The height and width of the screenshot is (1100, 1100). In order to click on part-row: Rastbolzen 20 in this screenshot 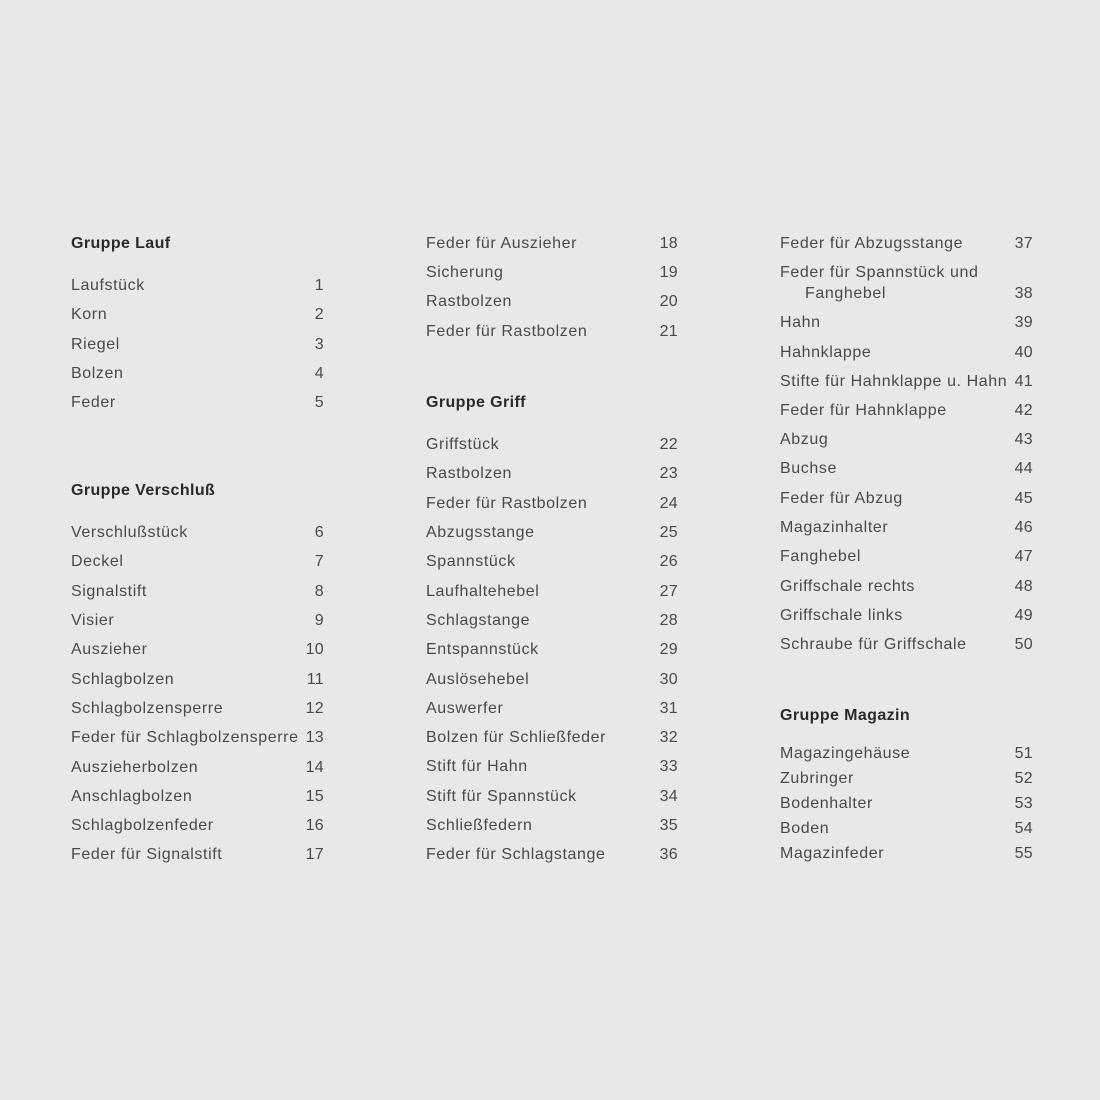, I will do `click(552, 302)`.